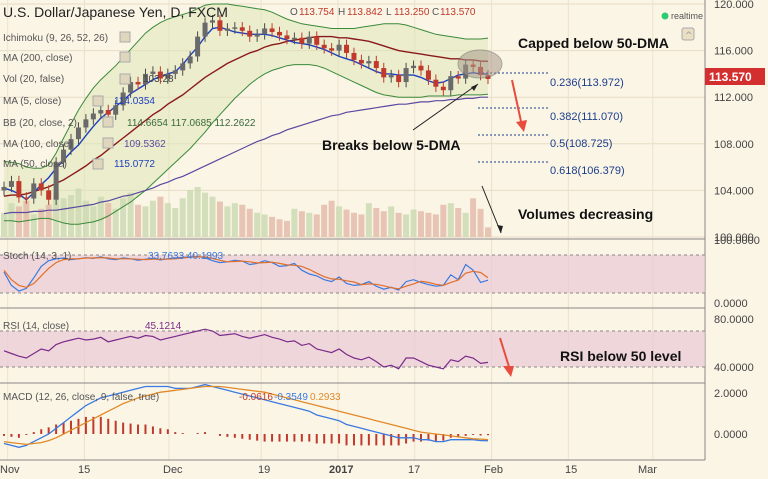  What do you see at coordinates (445, 107) in the screenshot?
I see `breaks-arrow` at bounding box center [445, 107].